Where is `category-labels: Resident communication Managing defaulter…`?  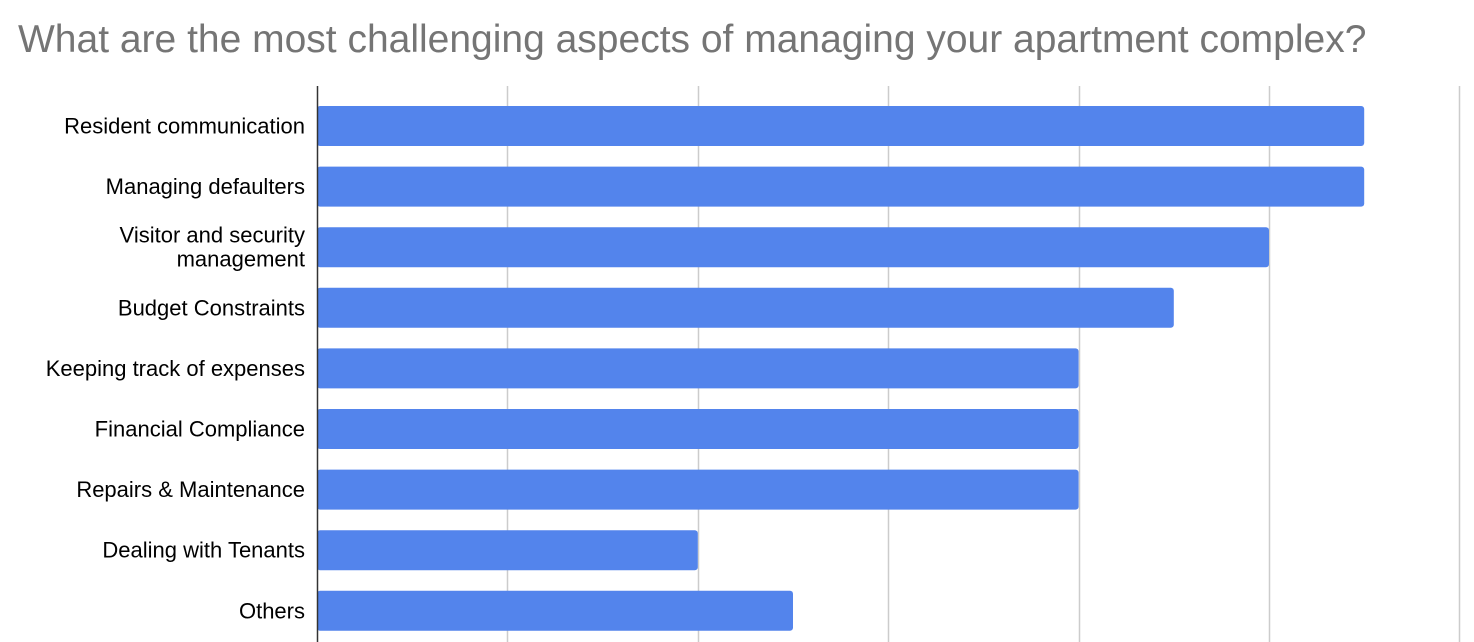
category-labels: Resident communication Managing defaulter… is located at coordinates (175, 369).